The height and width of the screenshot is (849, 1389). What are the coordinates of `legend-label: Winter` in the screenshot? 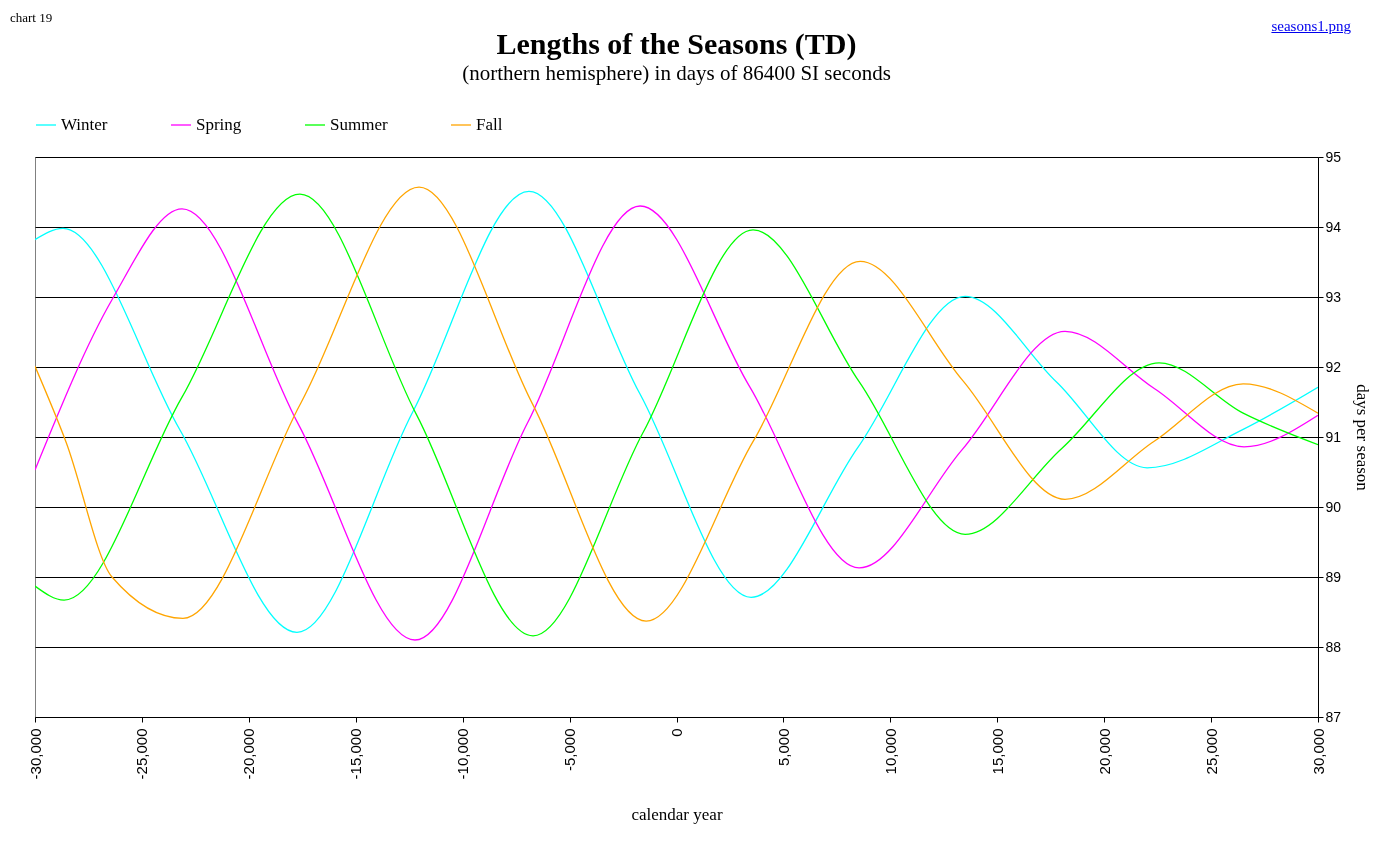 It's located at (84, 124).